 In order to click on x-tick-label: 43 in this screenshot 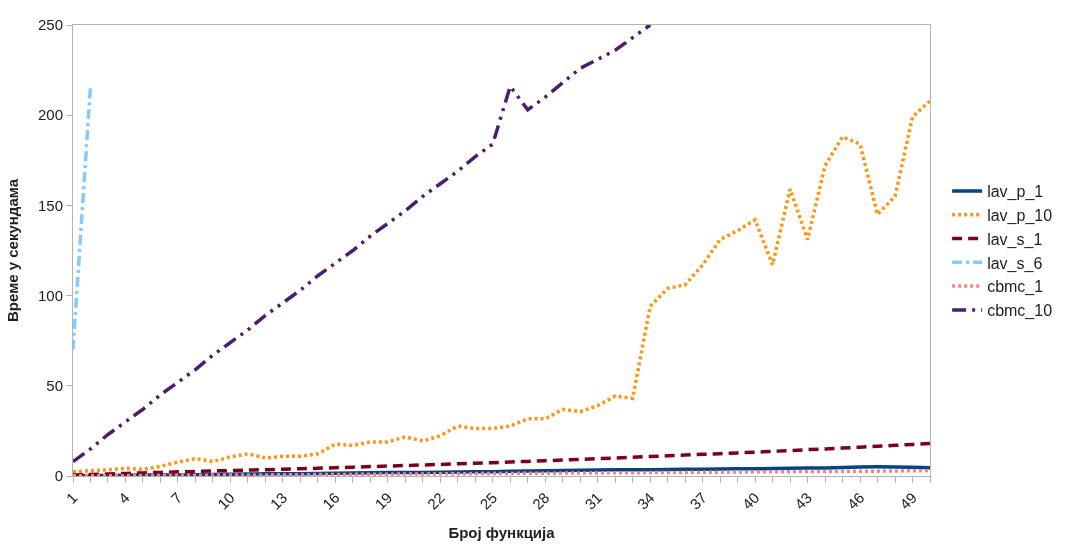, I will do `click(803, 500)`.